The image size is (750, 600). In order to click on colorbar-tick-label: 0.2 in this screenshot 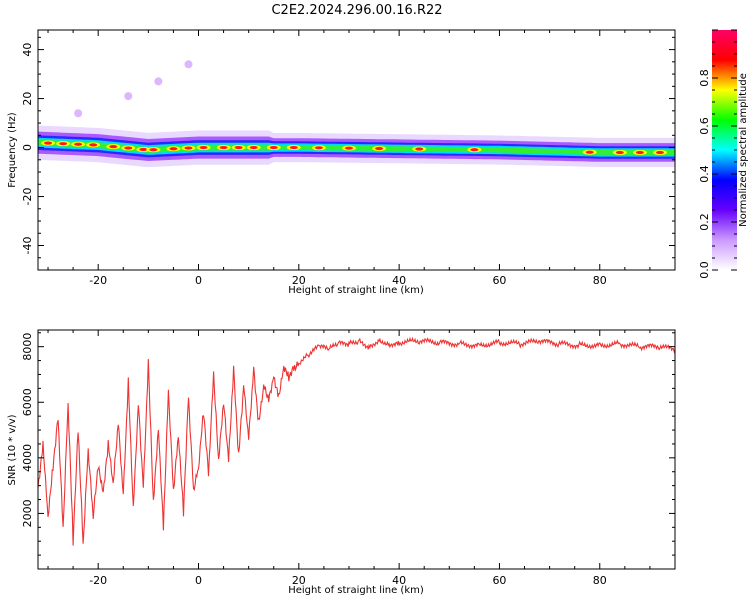, I will do `click(704, 222)`.